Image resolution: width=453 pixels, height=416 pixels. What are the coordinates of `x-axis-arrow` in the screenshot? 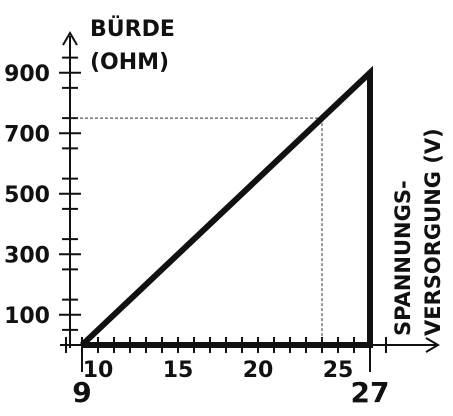 It's located at (432, 345).